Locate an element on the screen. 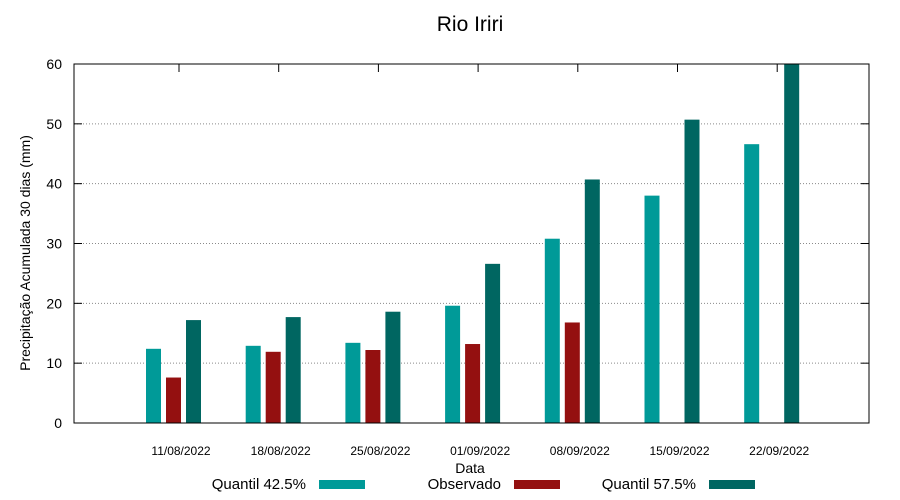  x-tick-label: 25/08/2022 is located at coordinates (380, 451).